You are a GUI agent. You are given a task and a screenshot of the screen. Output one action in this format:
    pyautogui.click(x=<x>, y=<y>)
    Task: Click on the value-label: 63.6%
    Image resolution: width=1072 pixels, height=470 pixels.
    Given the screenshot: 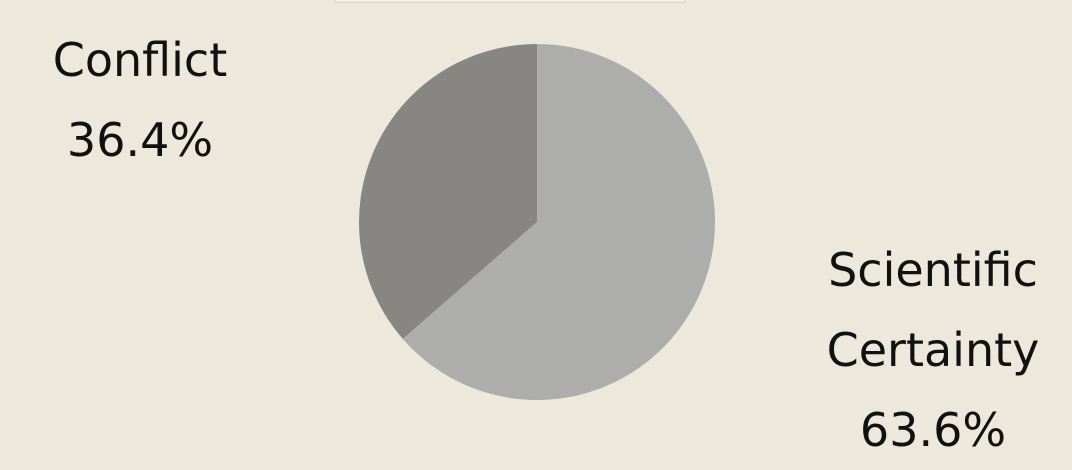 What is the action you would take?
    pyautogui.click(x=933, y=430)
    